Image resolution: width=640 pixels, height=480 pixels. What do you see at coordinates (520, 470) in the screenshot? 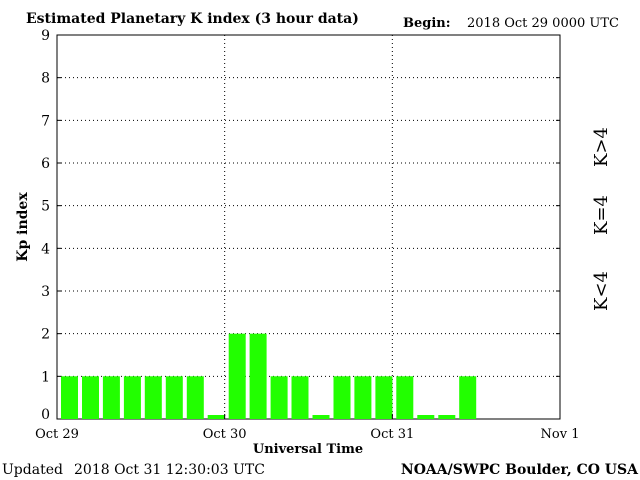
I see `source-credit: NOAA/SWPC Boulder, CO USA` at bounding box center [520, 470].